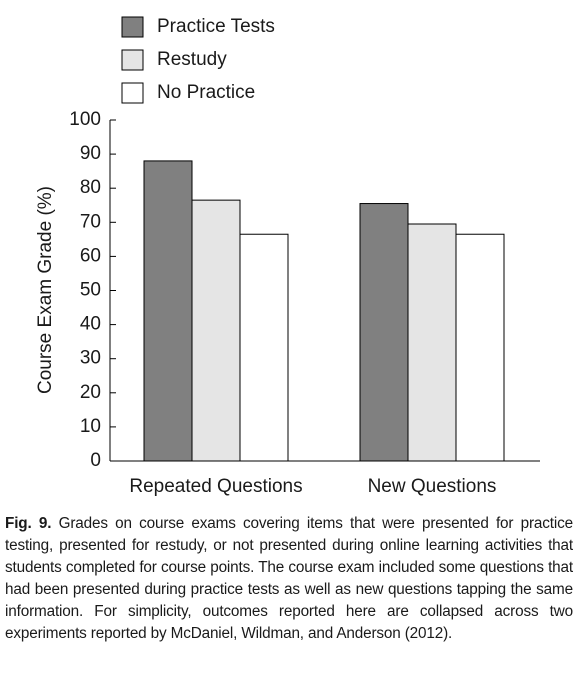 The image size is (578, 675). I want to click on legend-label: No Practice, so click(206, 92).